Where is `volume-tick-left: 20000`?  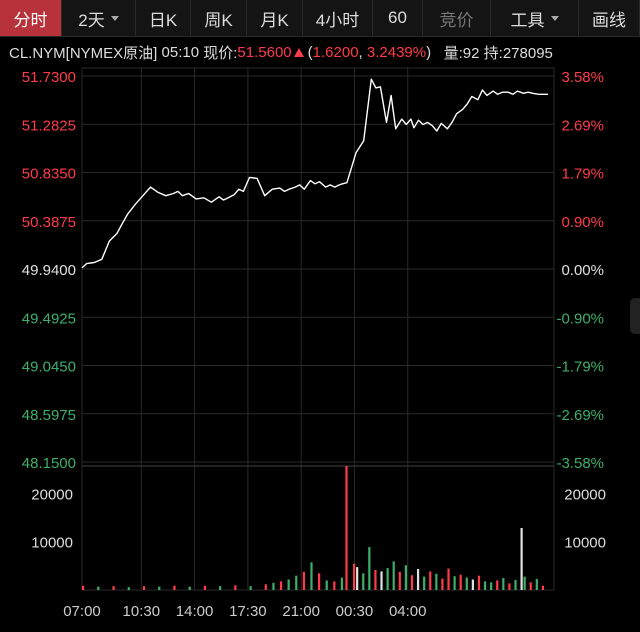 volume-tick-left: 20000 is located at coordinates (52, 495).